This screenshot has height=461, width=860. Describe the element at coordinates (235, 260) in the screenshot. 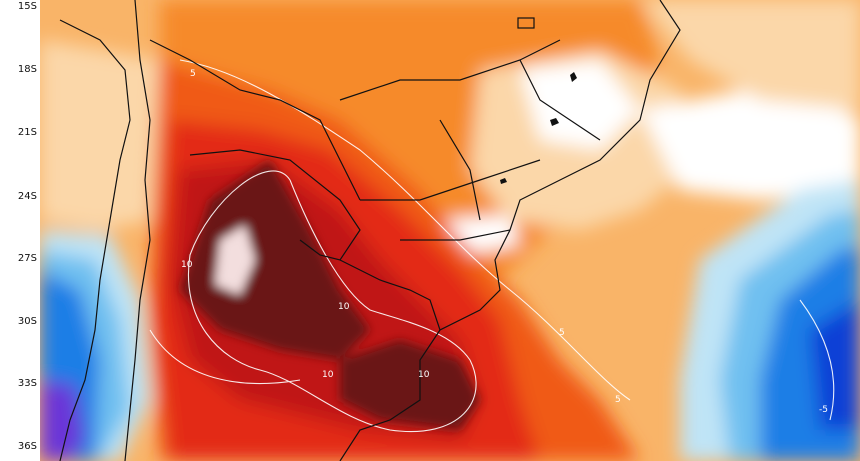

I see `pale-pink-peak` at that location.